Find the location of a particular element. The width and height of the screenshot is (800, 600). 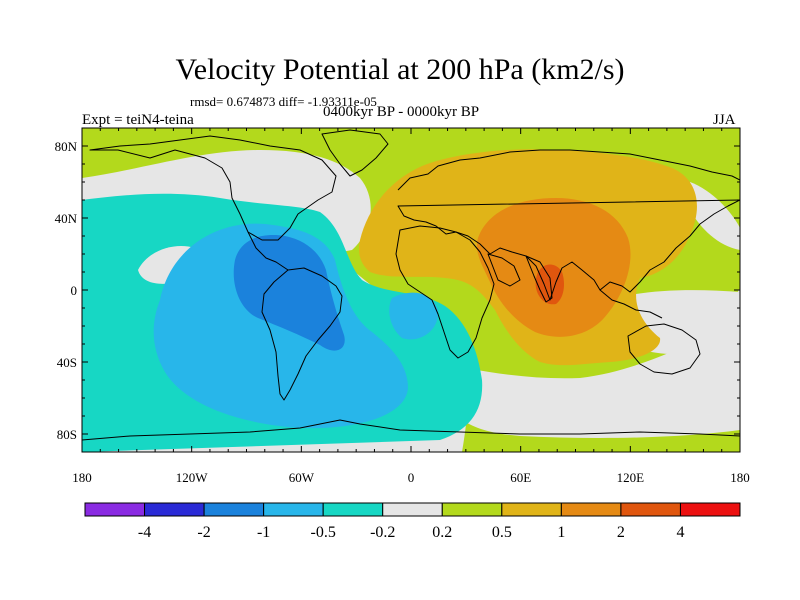

negative-region-atlantic is located at coordinates (414, 316).